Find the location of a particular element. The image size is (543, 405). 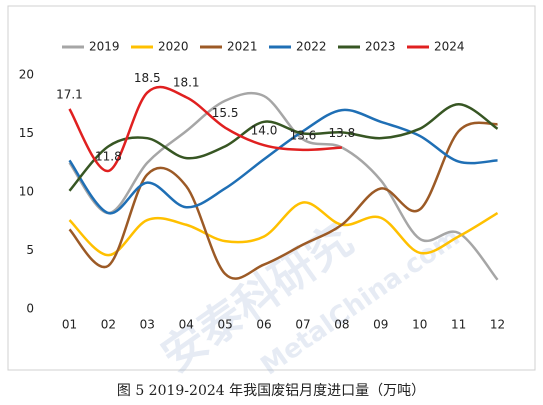

data-label: 11.8 is located at coordinates (108, 156).